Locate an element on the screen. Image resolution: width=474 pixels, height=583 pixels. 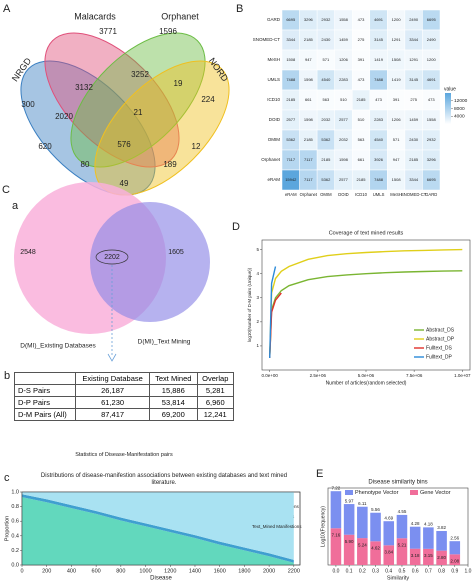
plot-frame is located at coordinates (161, 528).